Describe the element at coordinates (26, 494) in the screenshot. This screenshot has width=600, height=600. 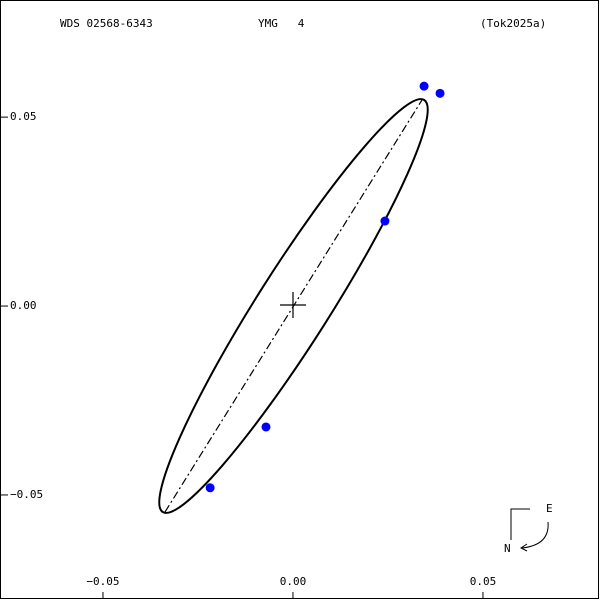
I see `y-tick-label: −0.05` at that location.